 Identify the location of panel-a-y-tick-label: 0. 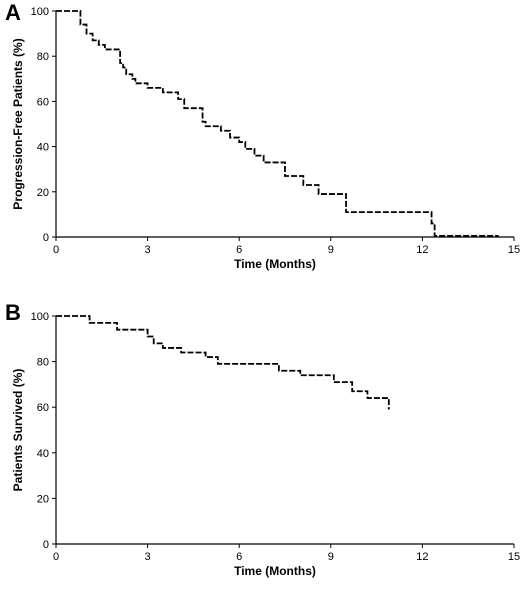
(46, 238).